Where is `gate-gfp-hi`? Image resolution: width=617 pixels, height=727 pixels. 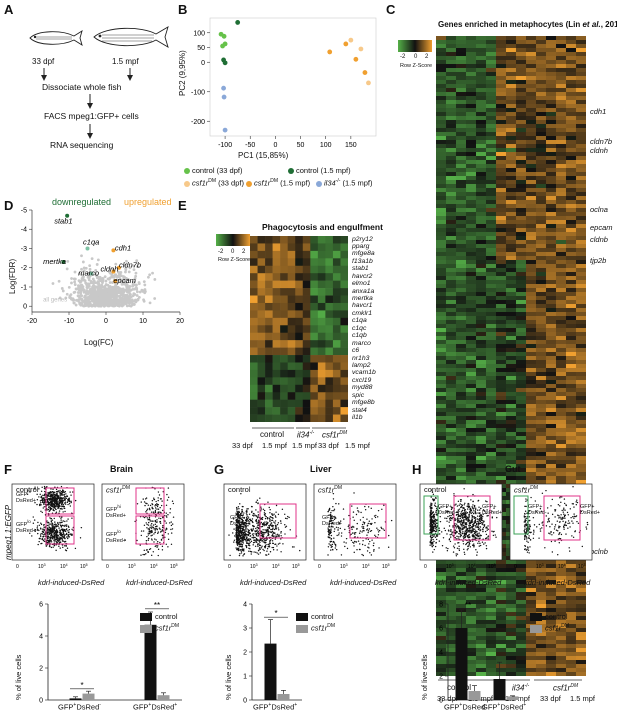
gate-gfp-hi is located at coordinates (60, 501).